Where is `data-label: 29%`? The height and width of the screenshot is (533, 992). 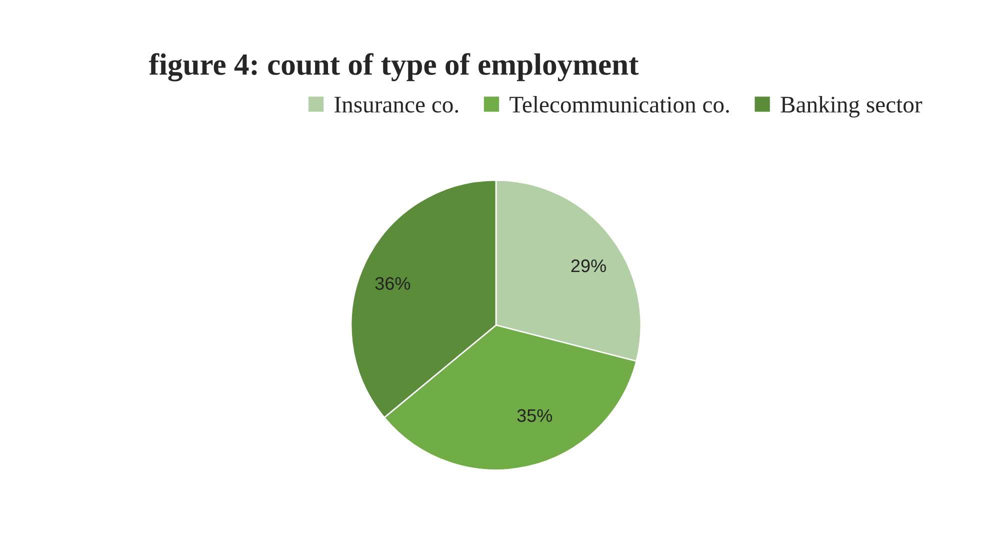
data-label: 29% is located at coordinates (588, 265).